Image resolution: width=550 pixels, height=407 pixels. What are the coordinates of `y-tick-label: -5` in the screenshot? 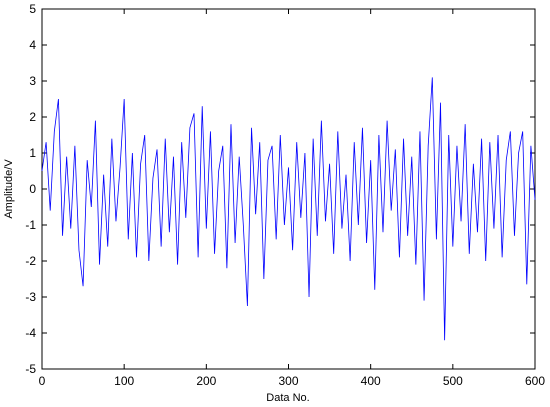 It's located at (30, 369).